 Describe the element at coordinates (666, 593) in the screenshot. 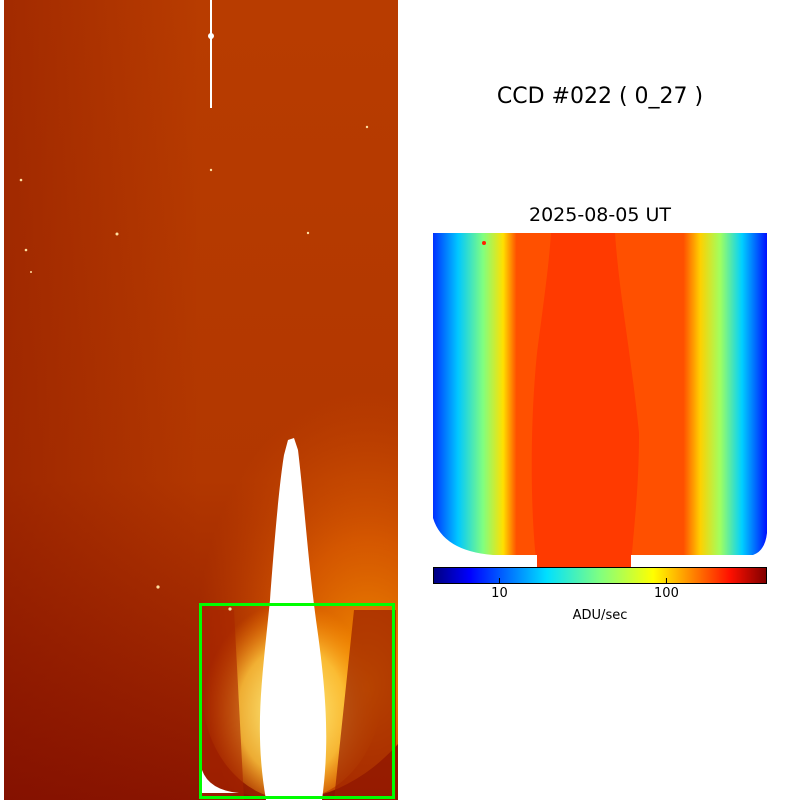

I see `colorbar-tick-label-100: 100` at that location.